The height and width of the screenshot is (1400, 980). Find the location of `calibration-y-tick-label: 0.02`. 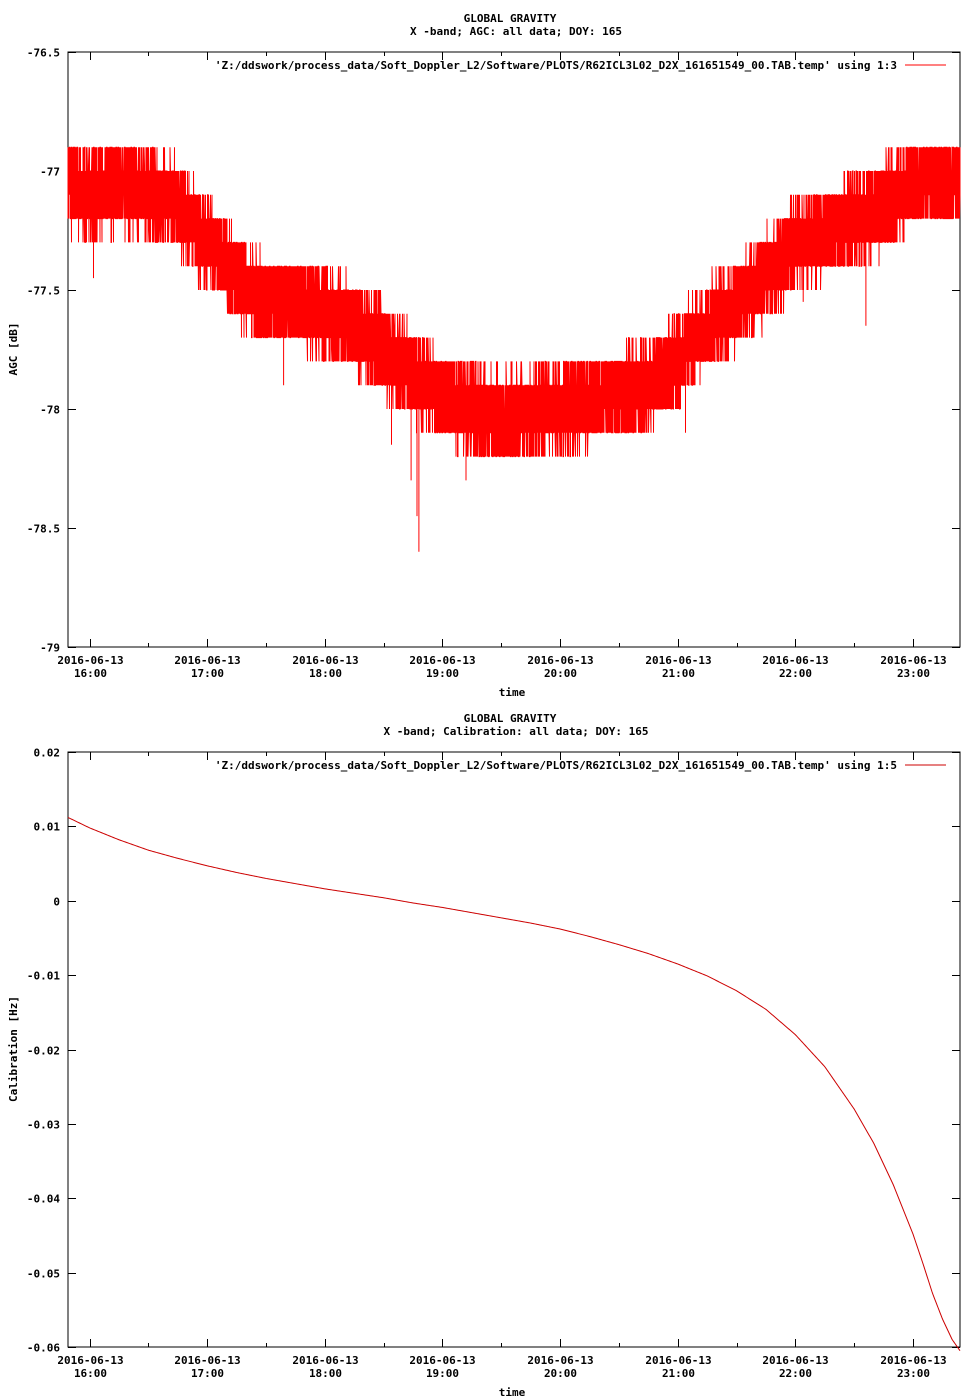

calibration-y-tick-label: 0.02 is located at coordinates (47, 753).